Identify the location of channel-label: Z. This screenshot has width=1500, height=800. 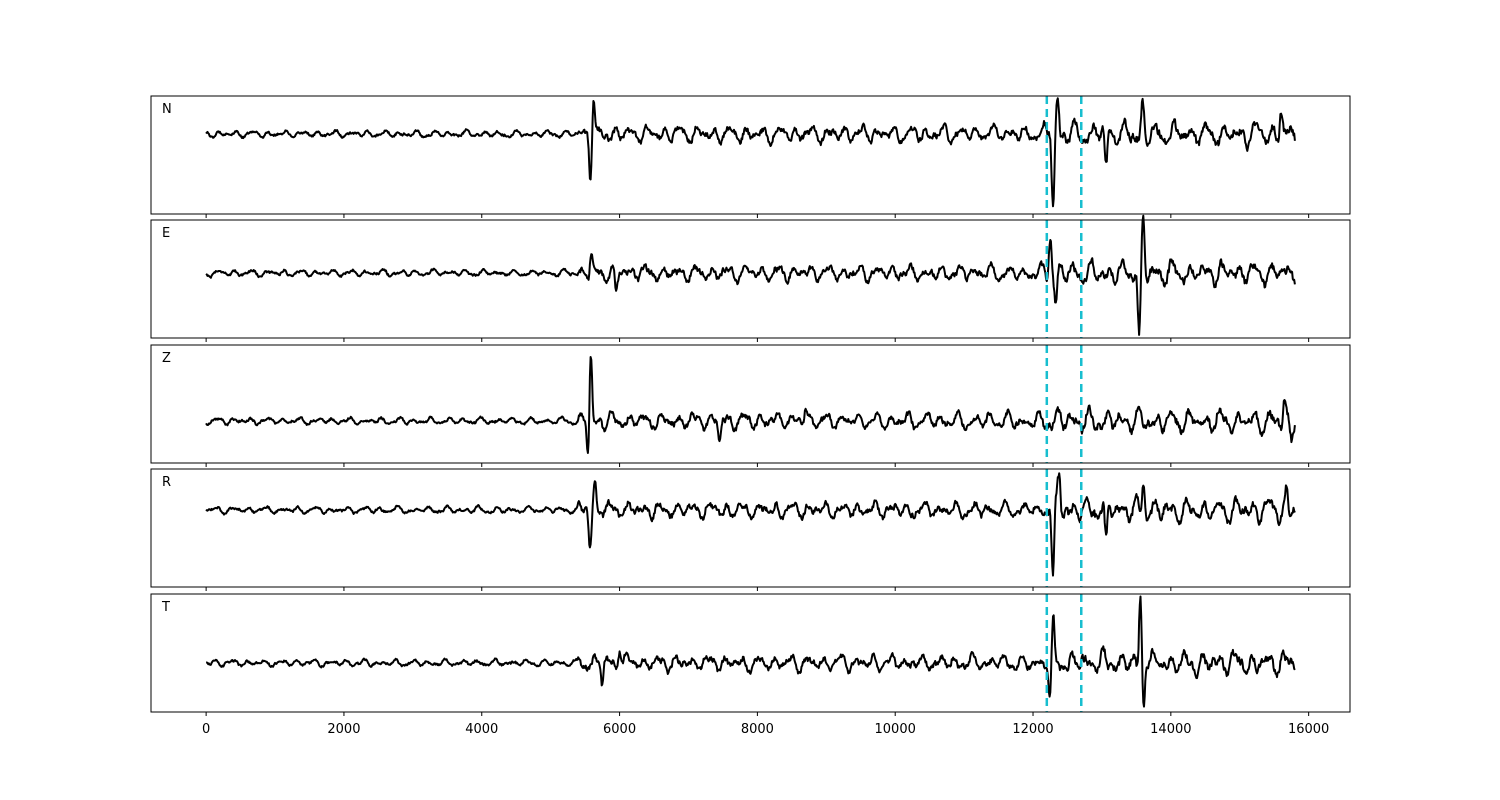
(166, 358).